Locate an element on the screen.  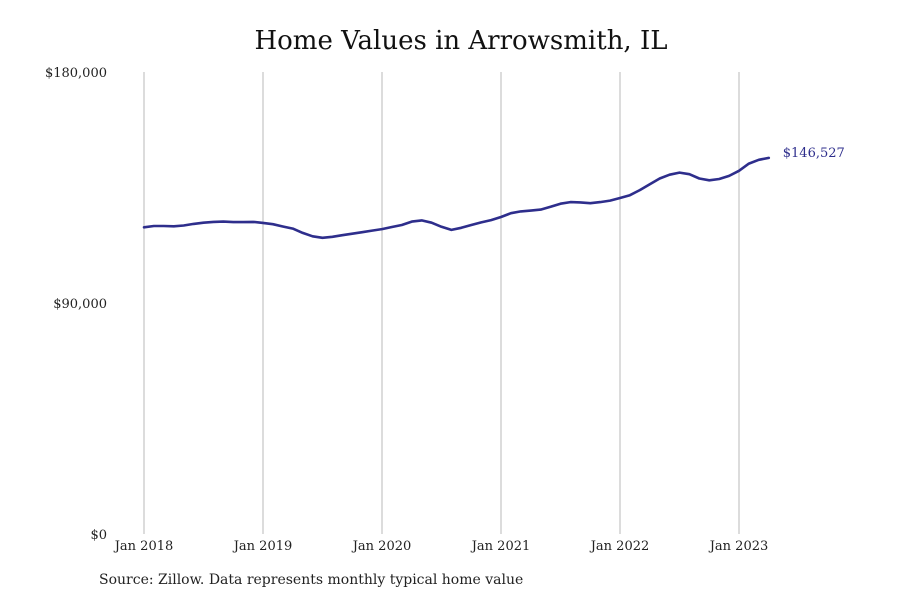
x-tick-label: Jan 2018 is located at coordinates (143, 546).